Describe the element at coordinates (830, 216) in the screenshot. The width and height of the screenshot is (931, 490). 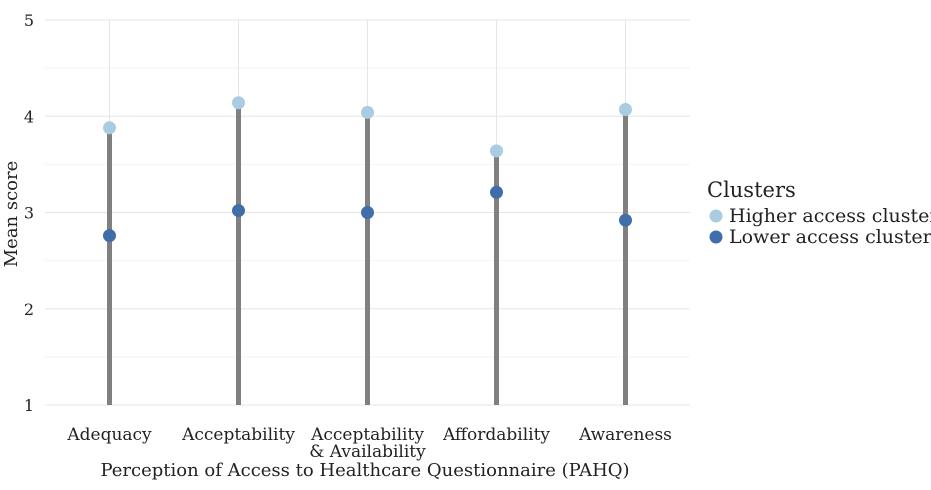
I see `legend-label: Higher access cluster` at that location.